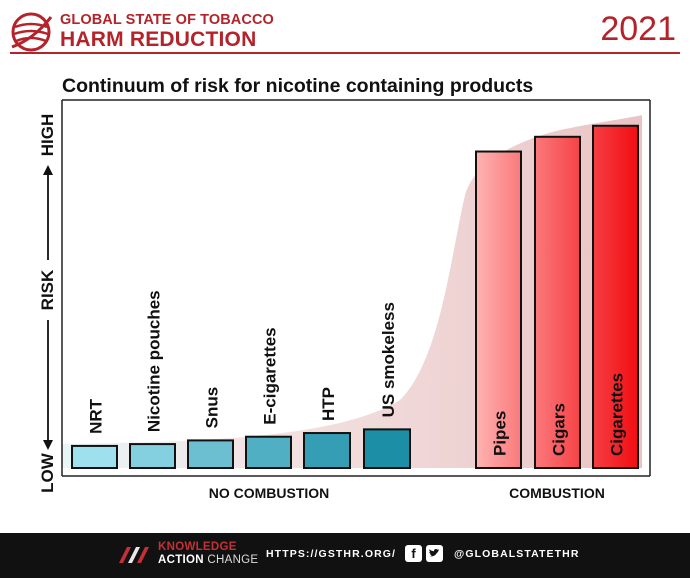 This screenshot has width=690, height=578. I want to click on brand-line-2: HARM REDUCTION, so click(158, 39).